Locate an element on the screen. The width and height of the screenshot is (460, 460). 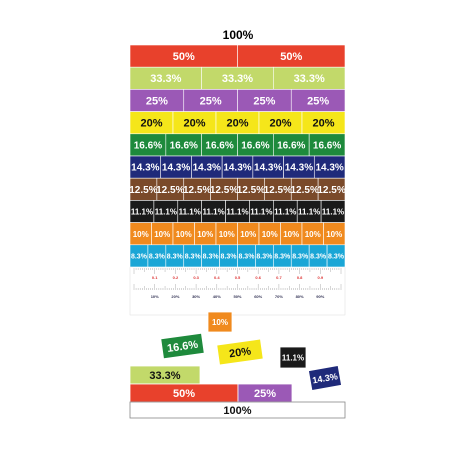
loose-tile: 10% is located at coordinates (220, 322).